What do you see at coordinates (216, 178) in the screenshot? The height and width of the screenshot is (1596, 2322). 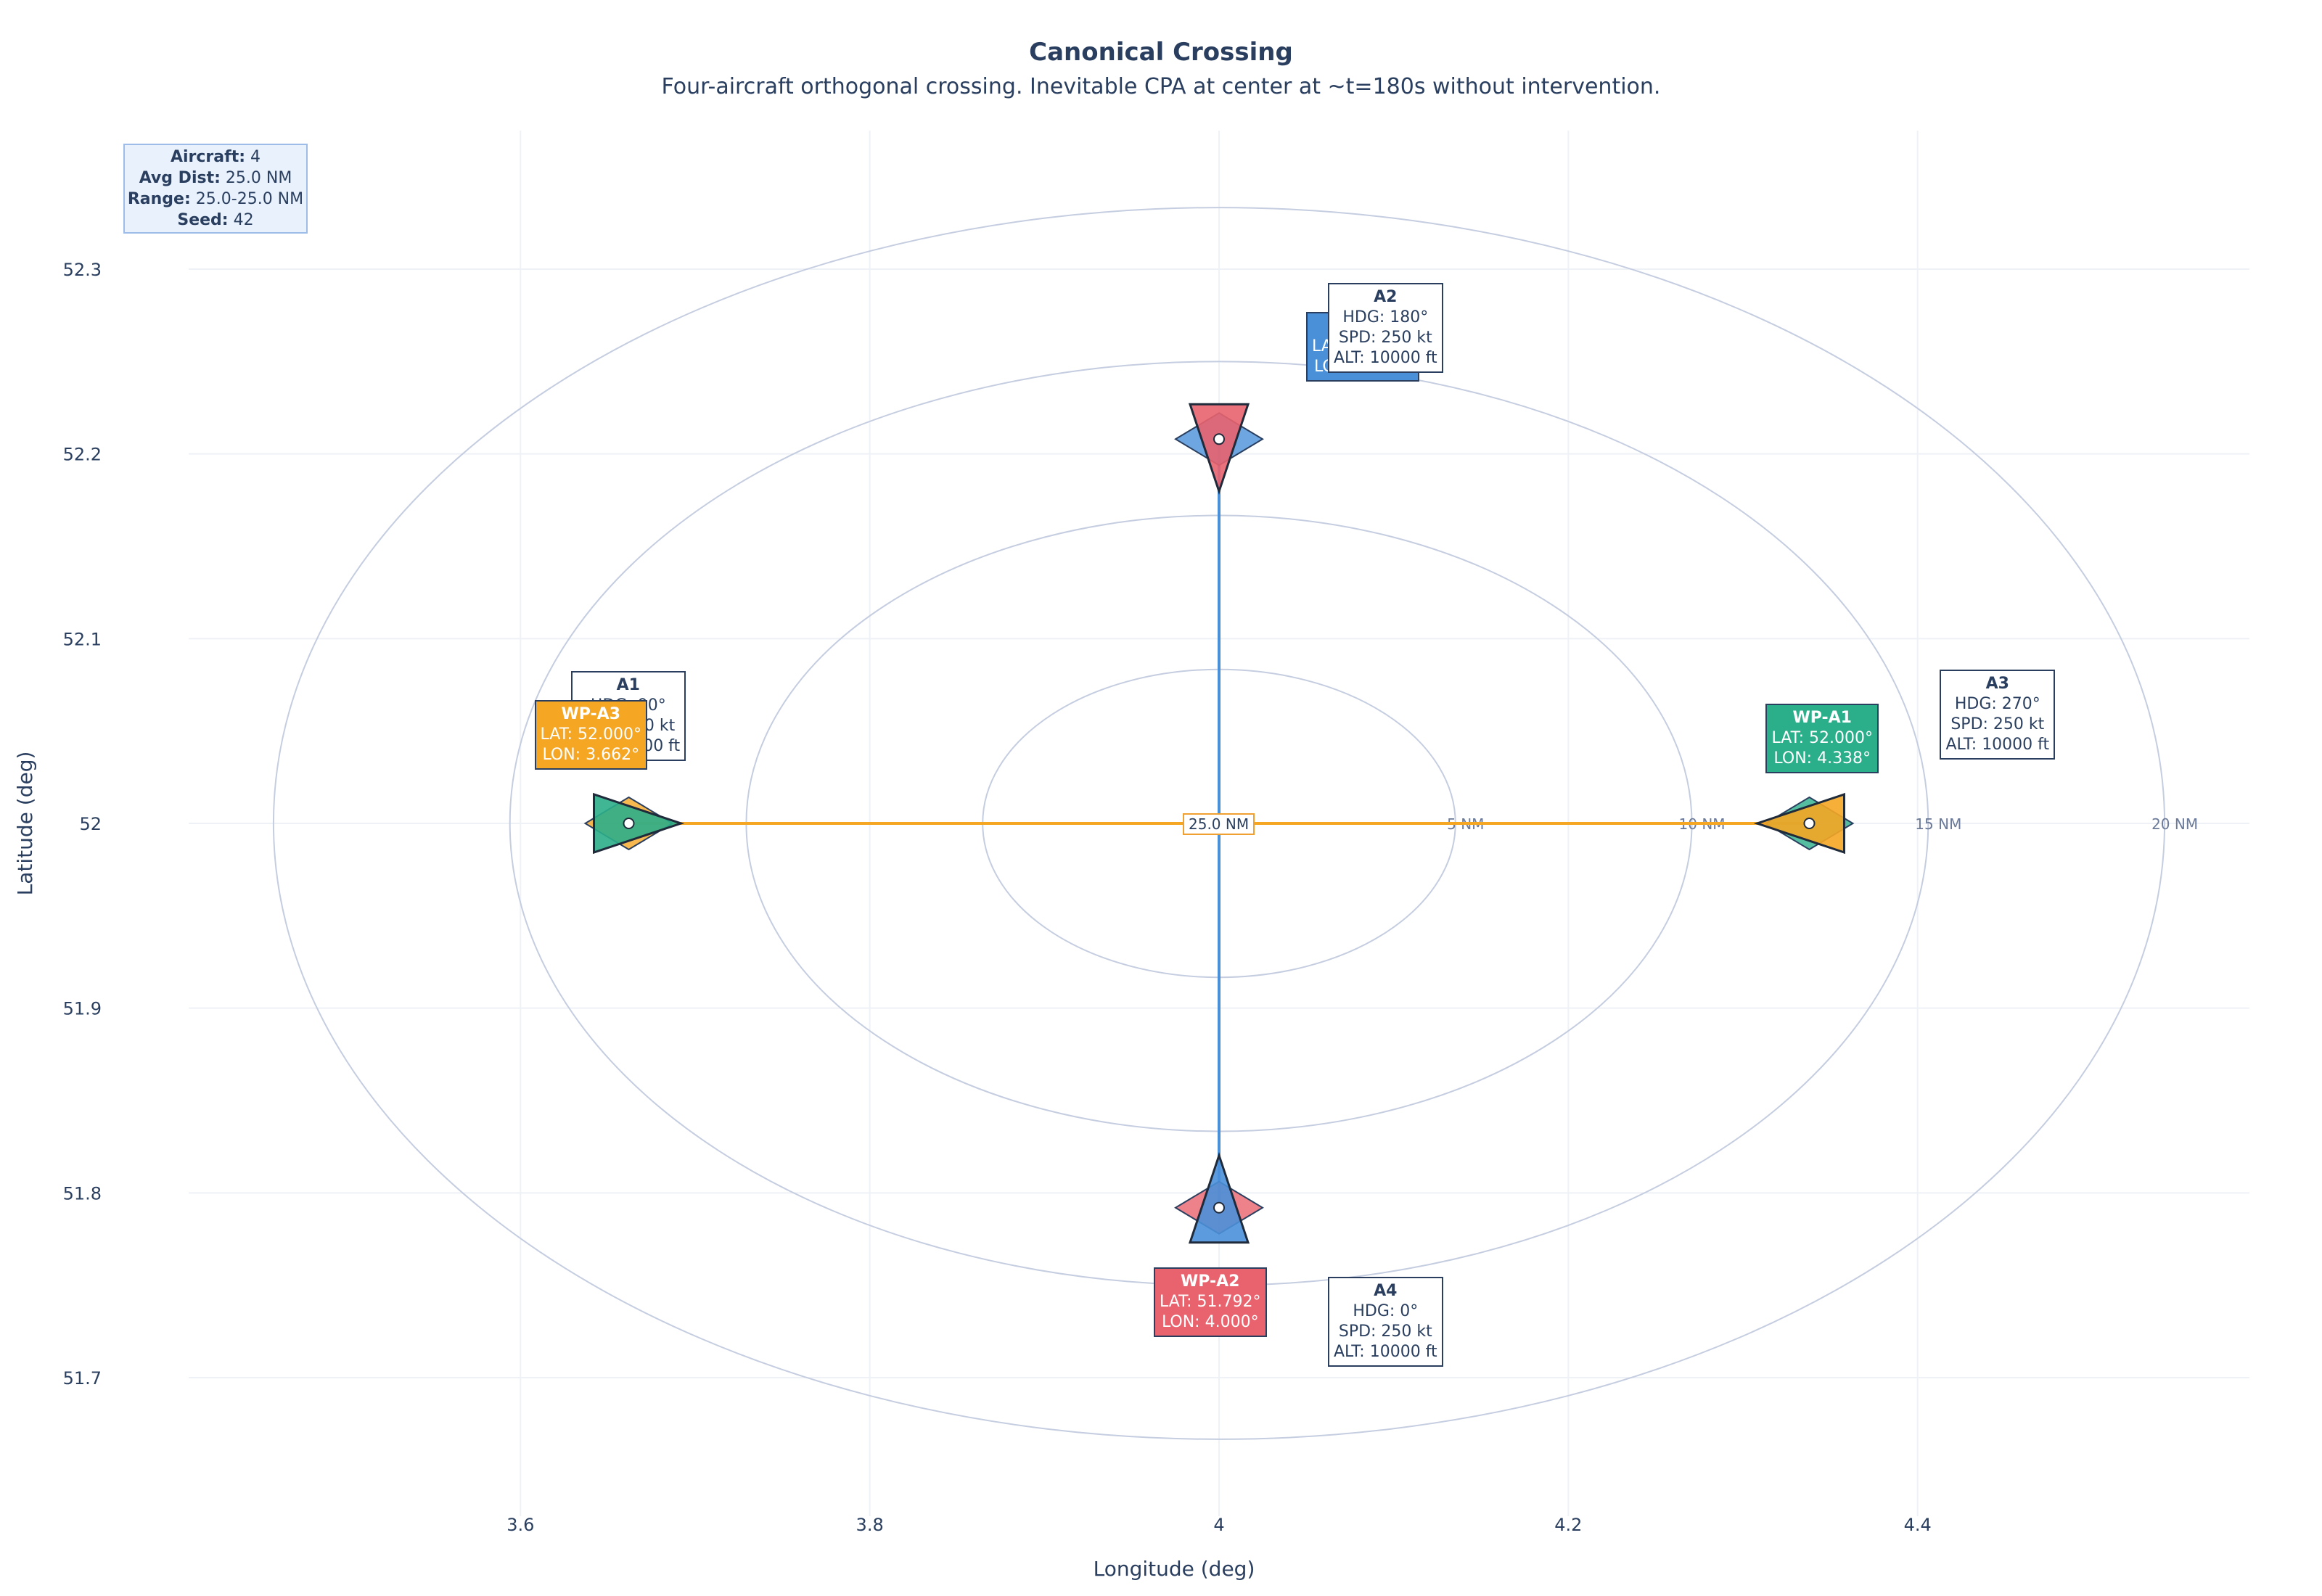 I see `info-avg-dist: Avg Dist: 25.0 NM` at bounding box center [216, 178].